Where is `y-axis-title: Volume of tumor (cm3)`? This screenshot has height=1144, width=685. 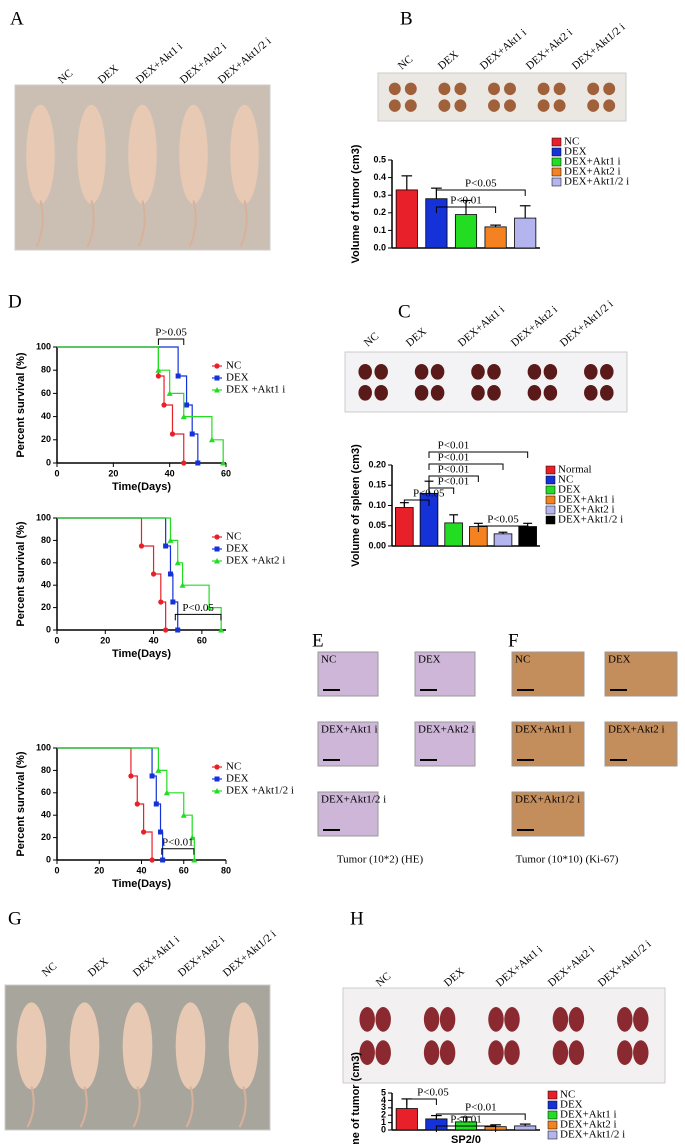
y-axis-title: Volume of tumor (cm3) is located at coordinates (356, 1098).